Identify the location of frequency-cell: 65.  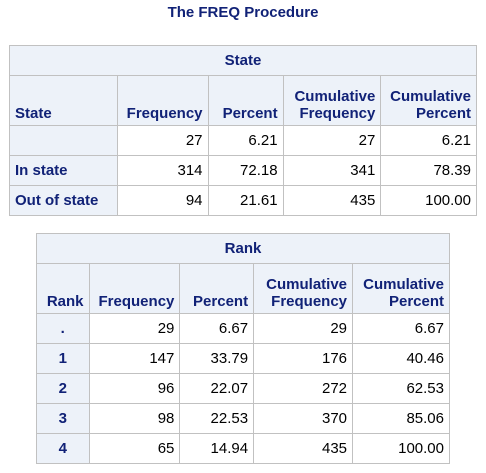
(134, 448).